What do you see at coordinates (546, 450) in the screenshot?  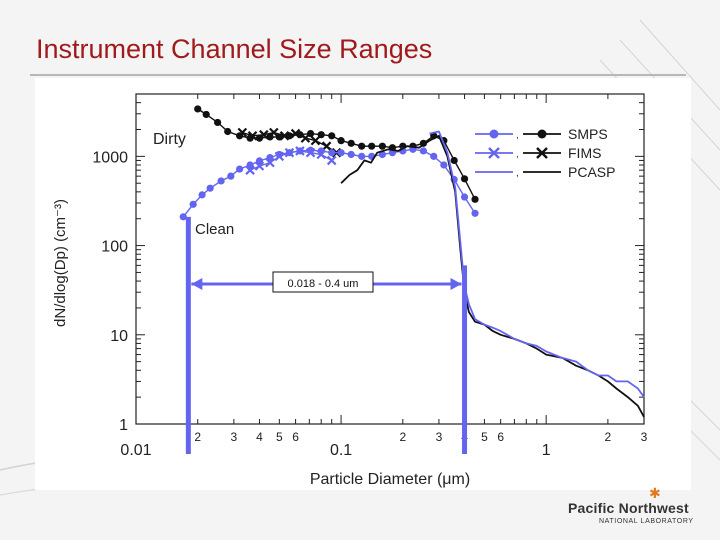 I see `x-tick-label: 1` at bounding box center [546, 450].